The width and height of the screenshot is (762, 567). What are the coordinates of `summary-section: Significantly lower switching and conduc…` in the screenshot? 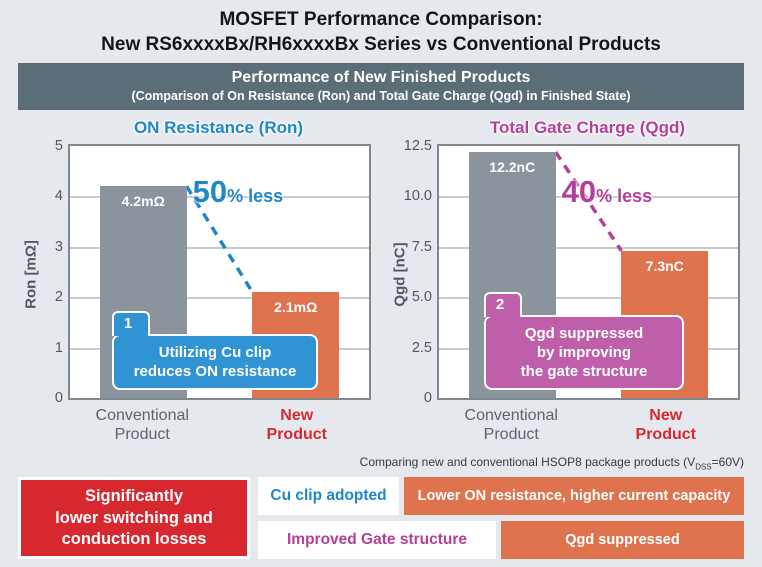 It's located at (381, 518).